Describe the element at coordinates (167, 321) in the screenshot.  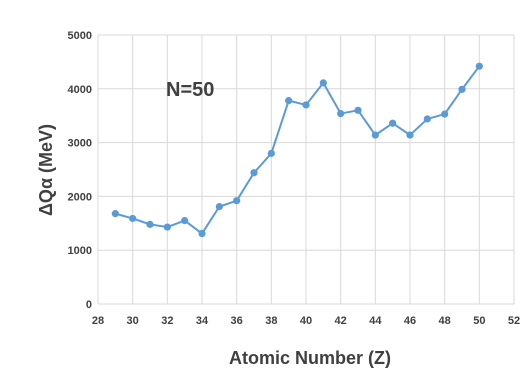
I see `x-tick-label: 32` at that location.